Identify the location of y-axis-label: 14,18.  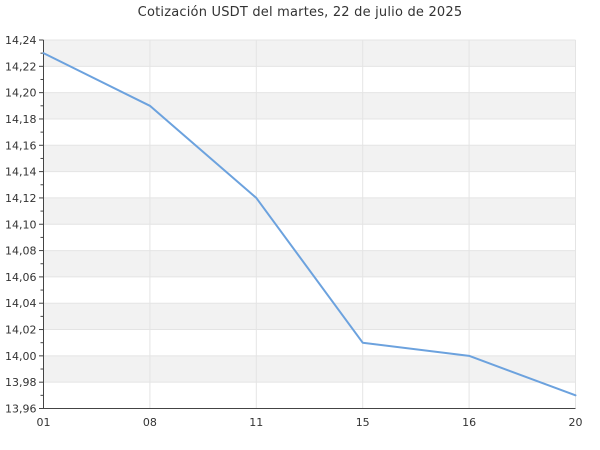
(21, 119).